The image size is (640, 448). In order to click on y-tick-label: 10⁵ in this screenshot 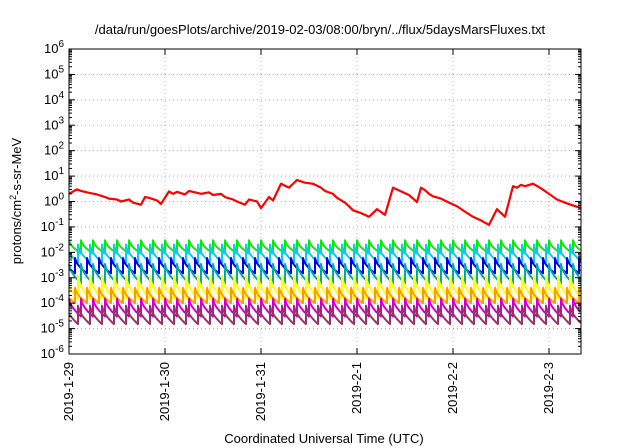, I will do `click(54, 72)`.